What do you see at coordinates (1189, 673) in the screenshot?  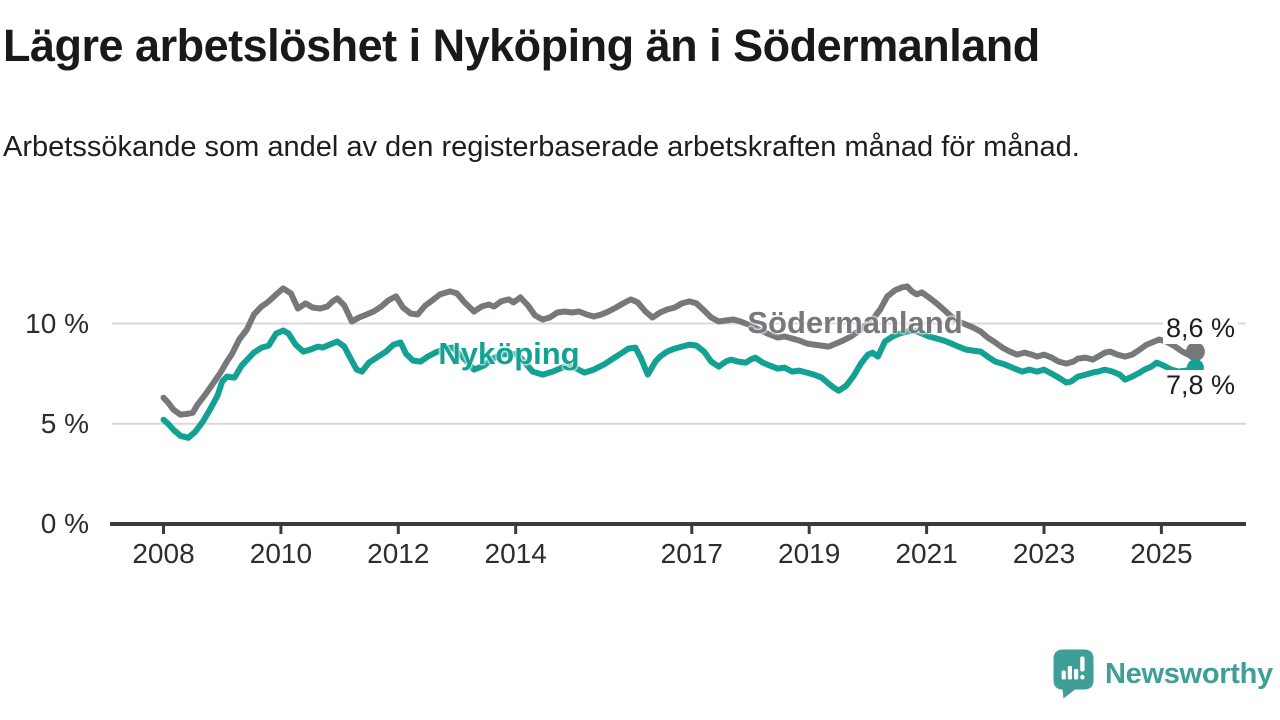 I see `logo-text: Newsworthy` at bounding box center [1189, 673].